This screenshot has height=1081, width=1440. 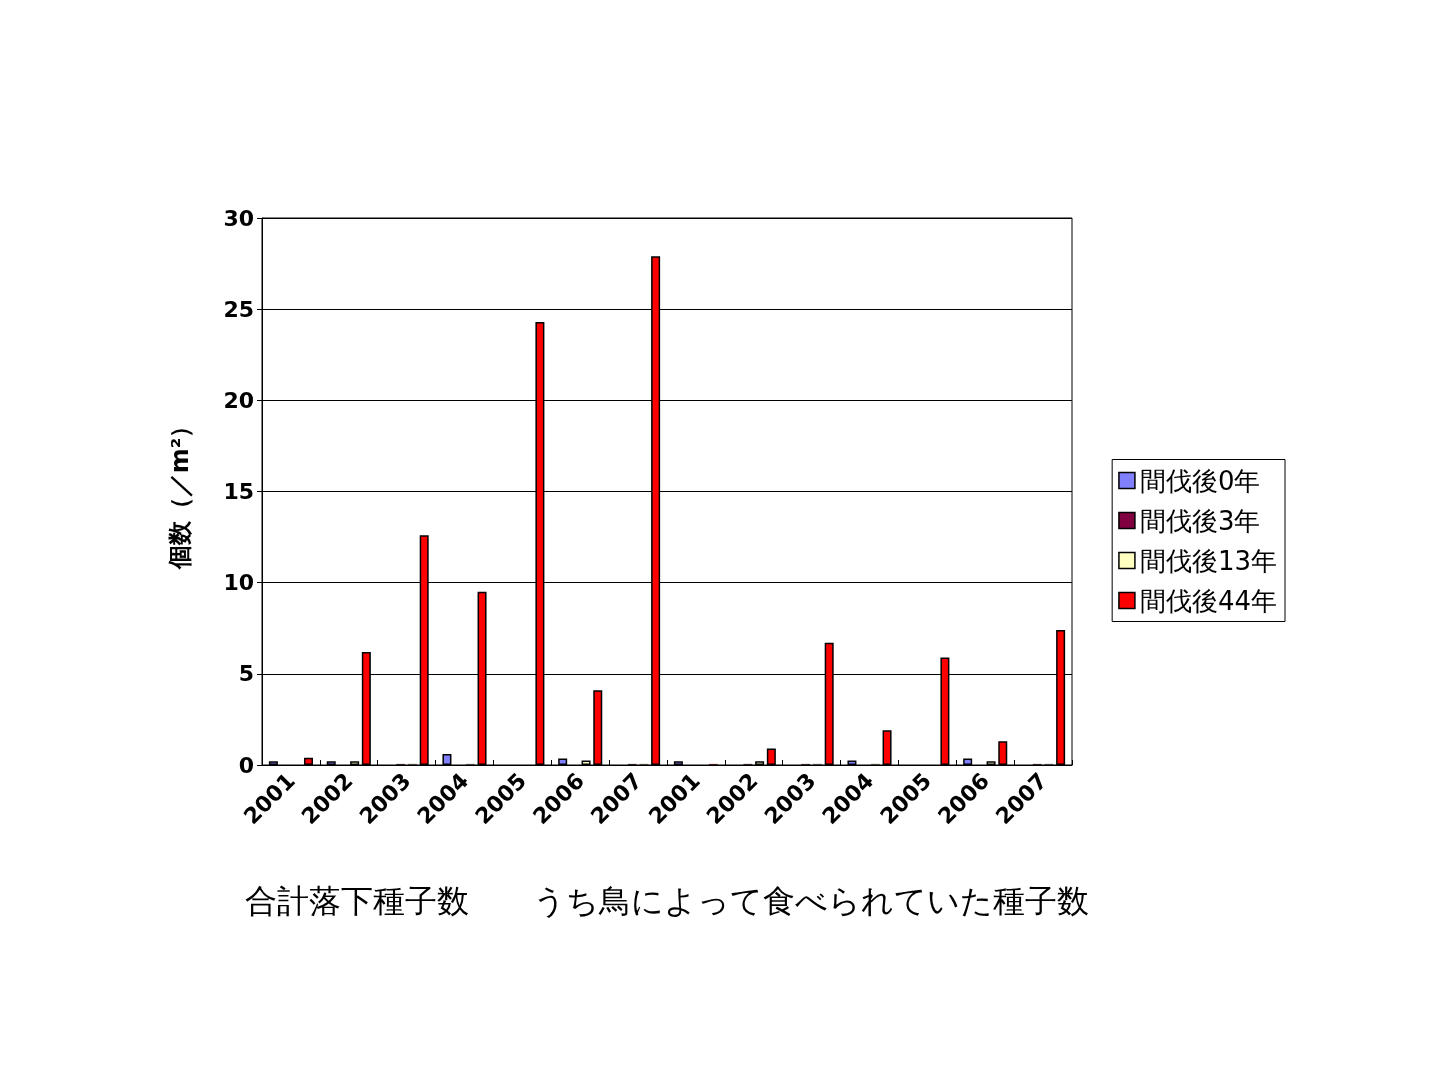 I want to click on legend-label: 間伐後0年, so click(x=1200, y=480).